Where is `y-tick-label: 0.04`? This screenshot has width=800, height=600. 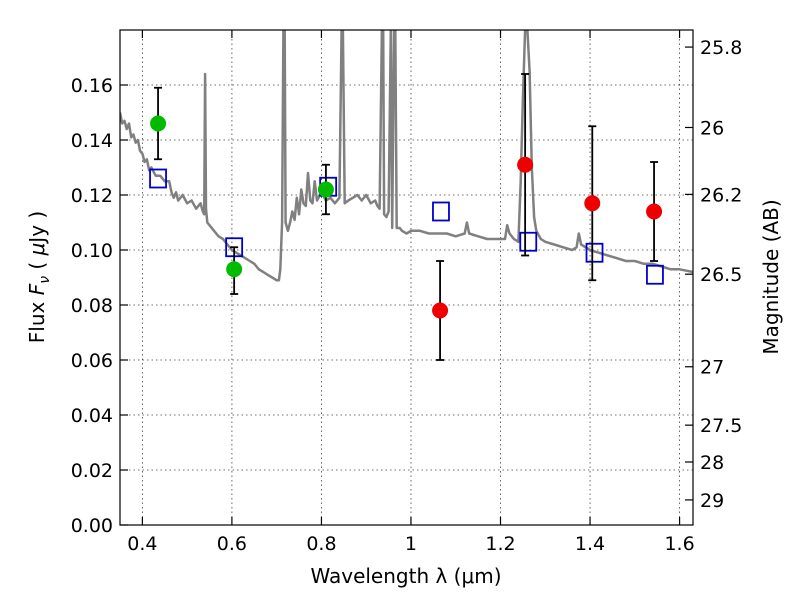 y-tick-label: 0.04 is located at coordinates (92, 416).